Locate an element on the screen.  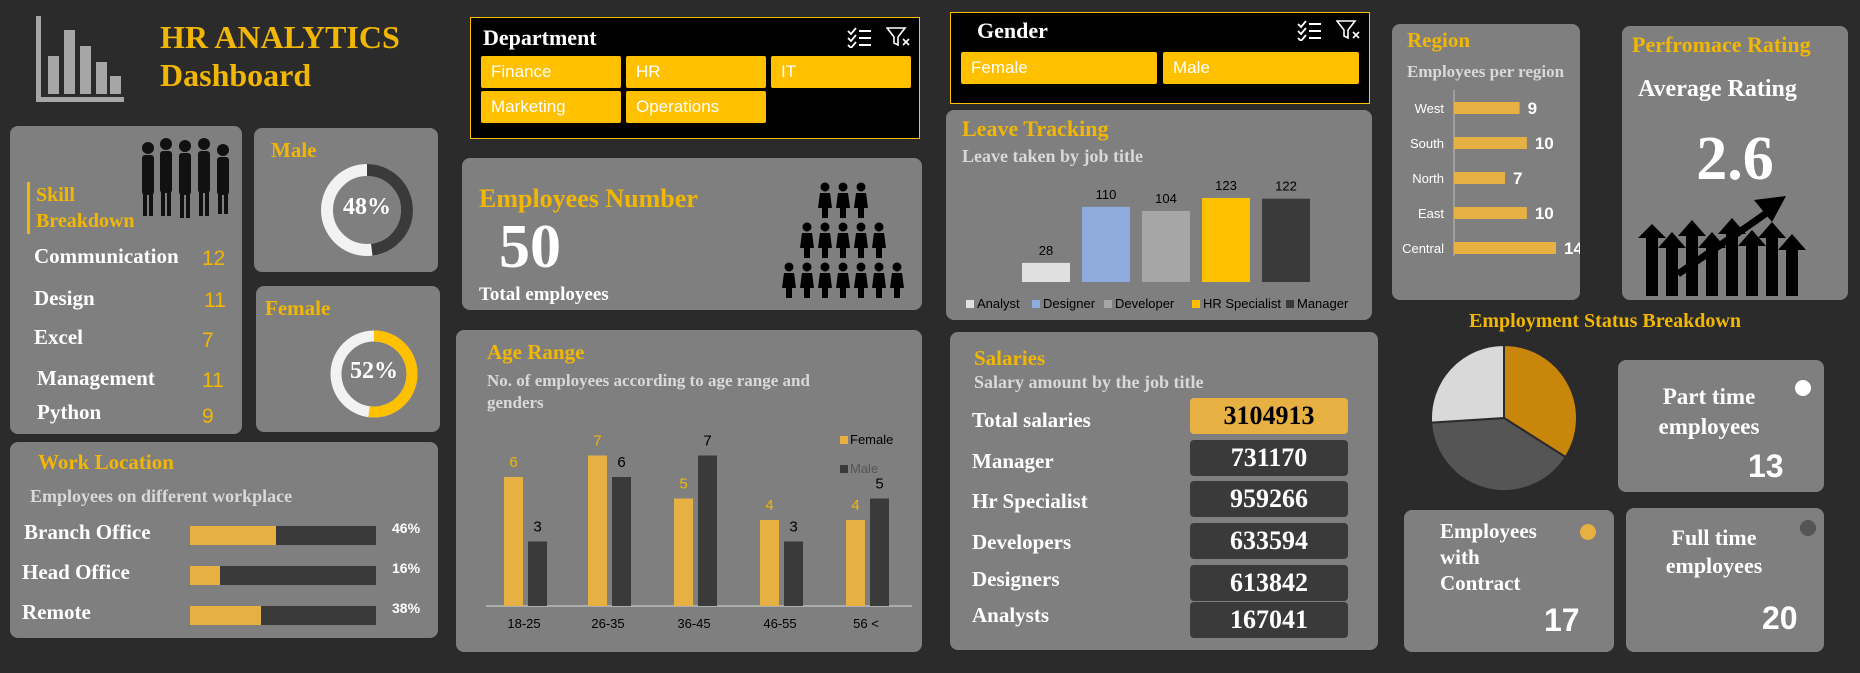
region-category-label: East is located at coordinates (1431, 213).